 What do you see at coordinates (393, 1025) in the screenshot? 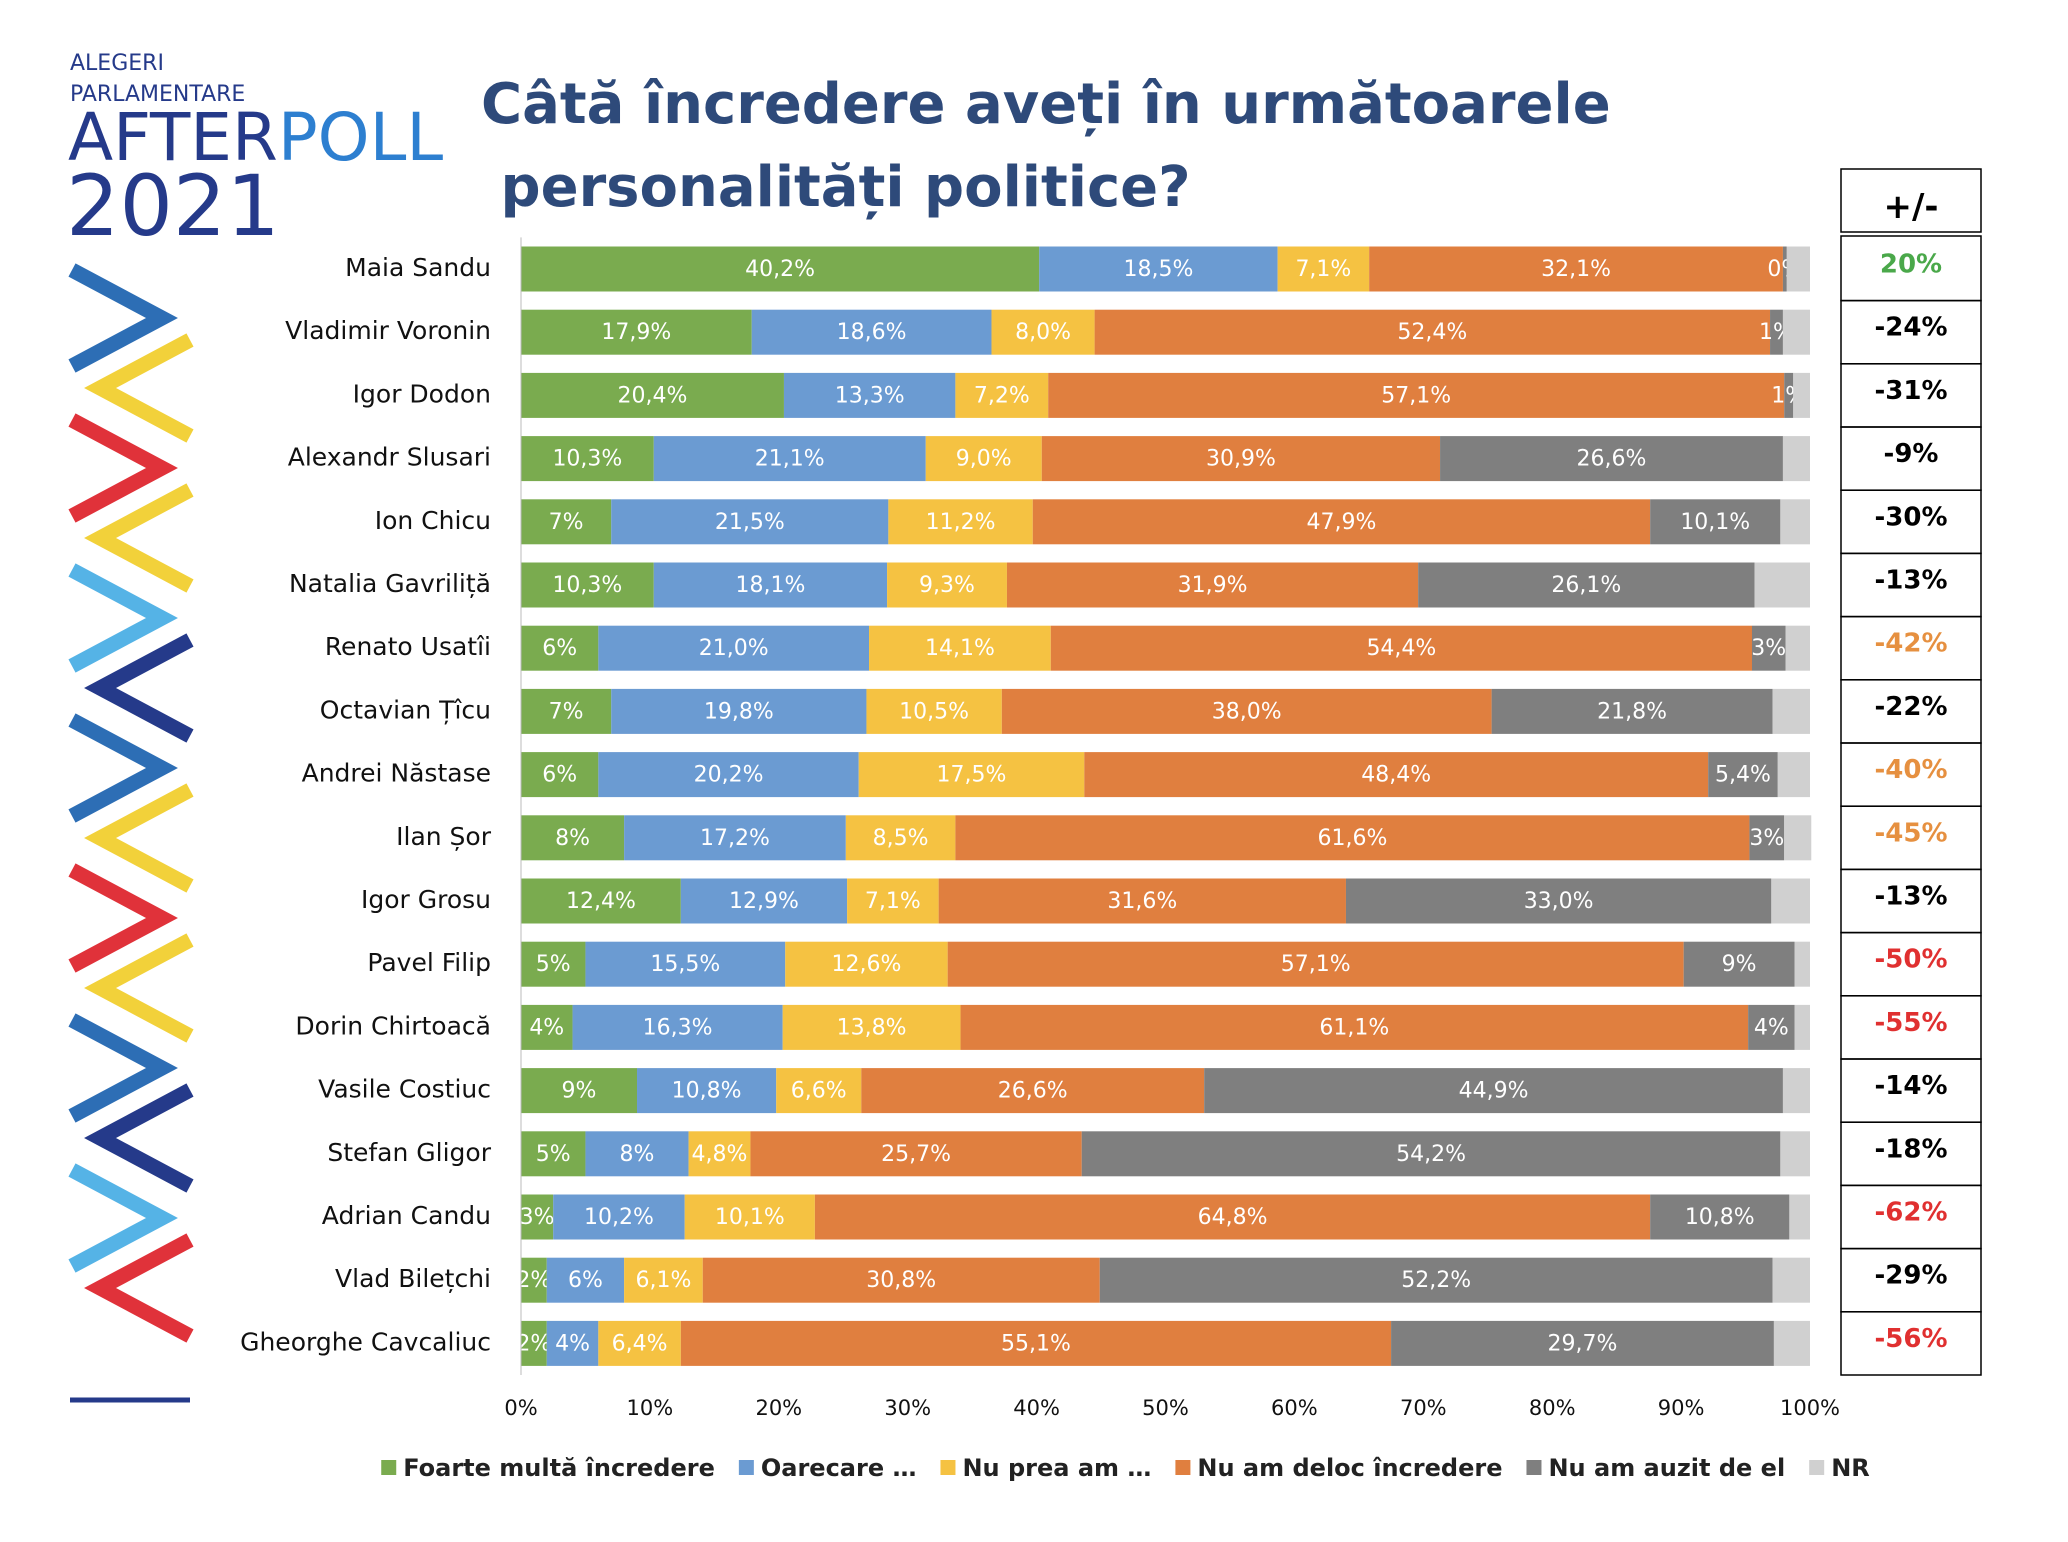
I see `category-label: Dorin Chirtoacă` at bounding box center [393, 1025].